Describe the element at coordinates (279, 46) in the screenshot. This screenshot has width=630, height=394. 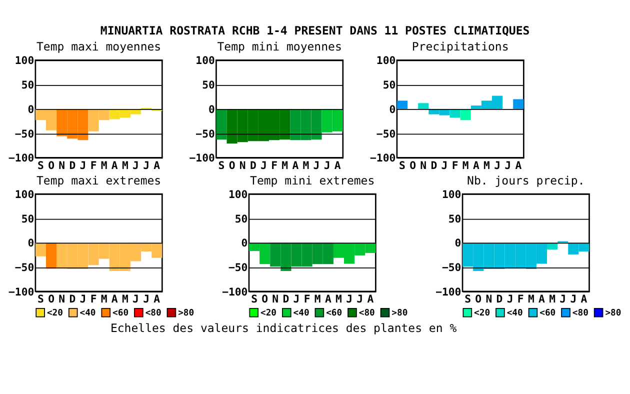
I see `chart-title: Temp mini moyennes` at that location.